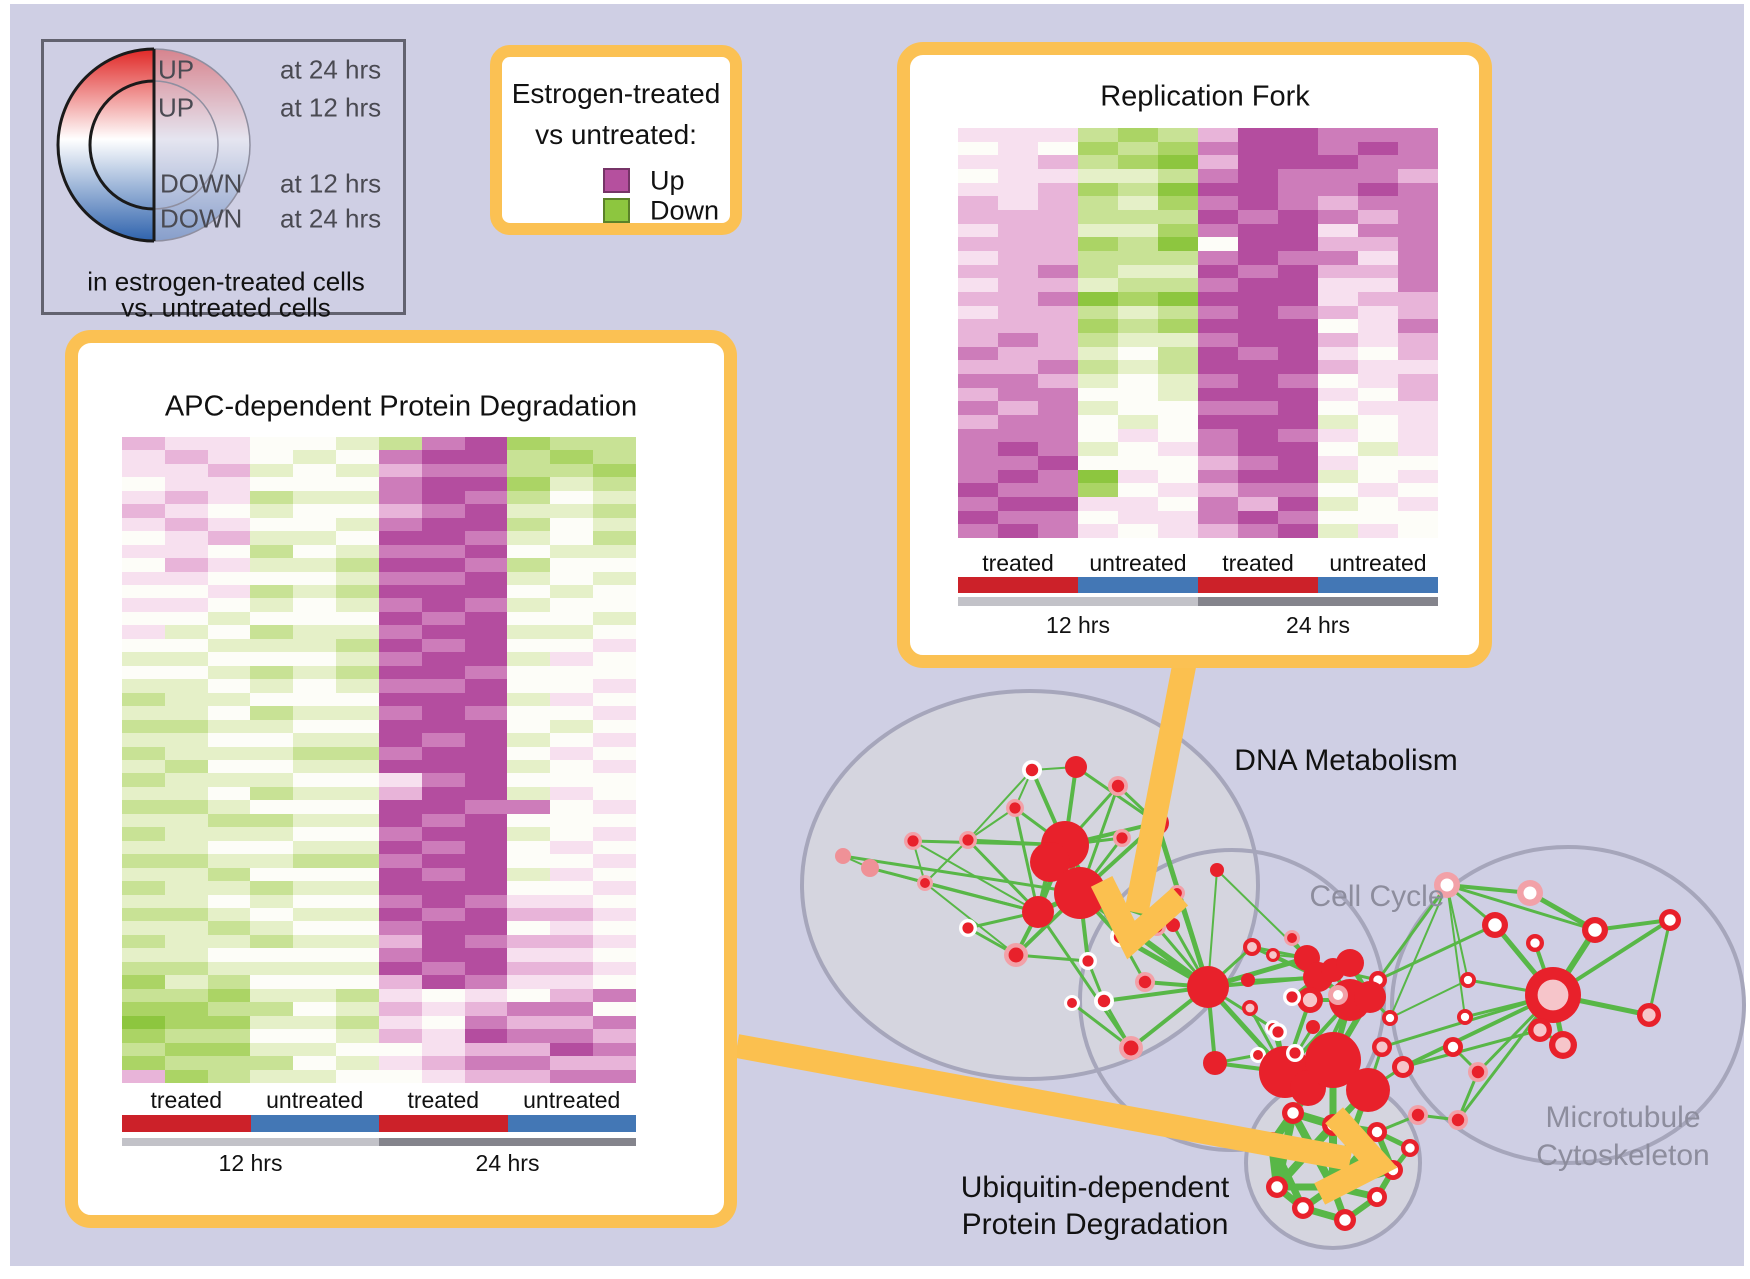  I want to click on estrogen-legend-title-line2: vs untreated:, so click(616, 134).